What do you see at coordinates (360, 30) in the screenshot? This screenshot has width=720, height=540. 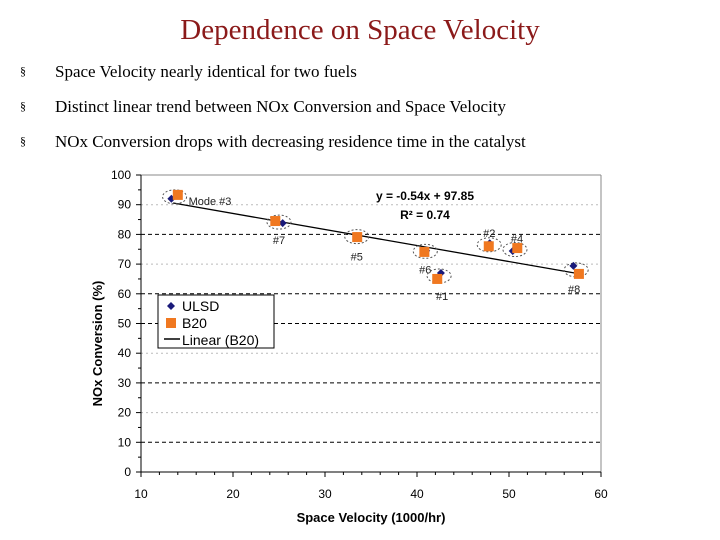 I see `slide-title: Dependence on Space Velocity` at bounding box center [360, 30].